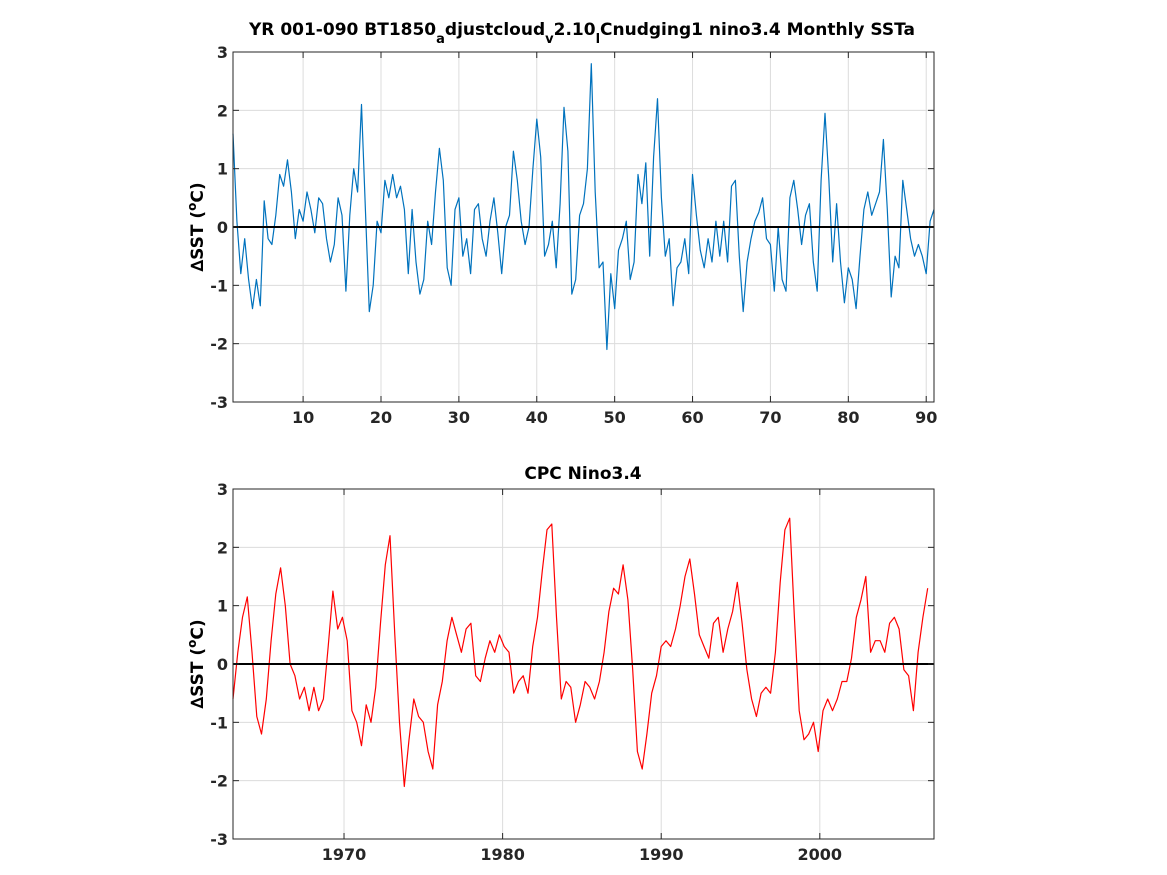  I want to click on x-tick-label: 1990, so click(661, 854).